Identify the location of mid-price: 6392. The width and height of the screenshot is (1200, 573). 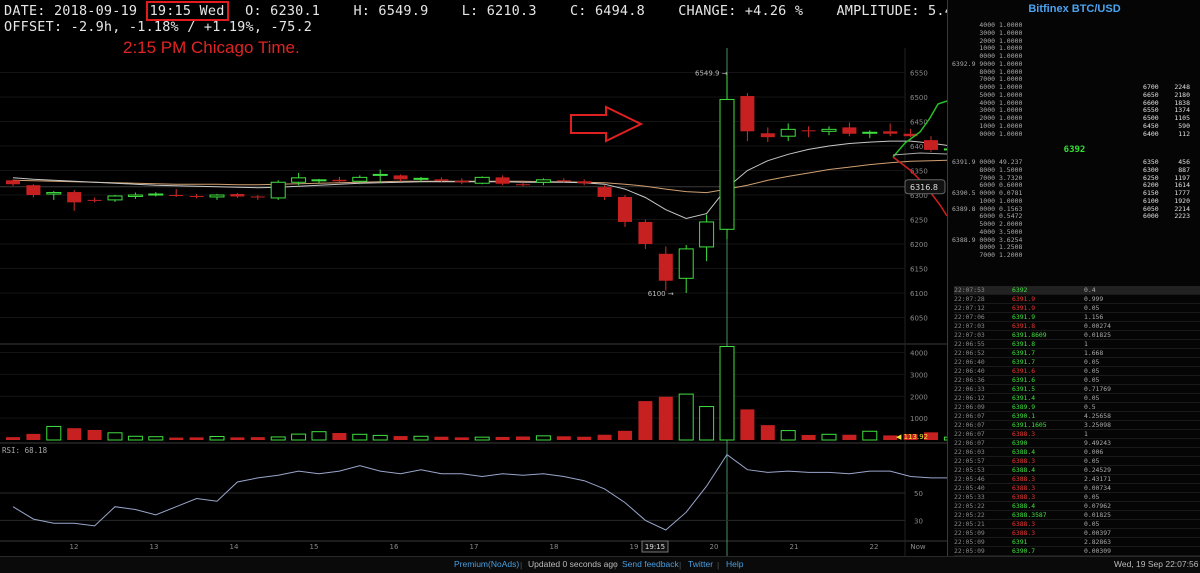
(1074, 150).